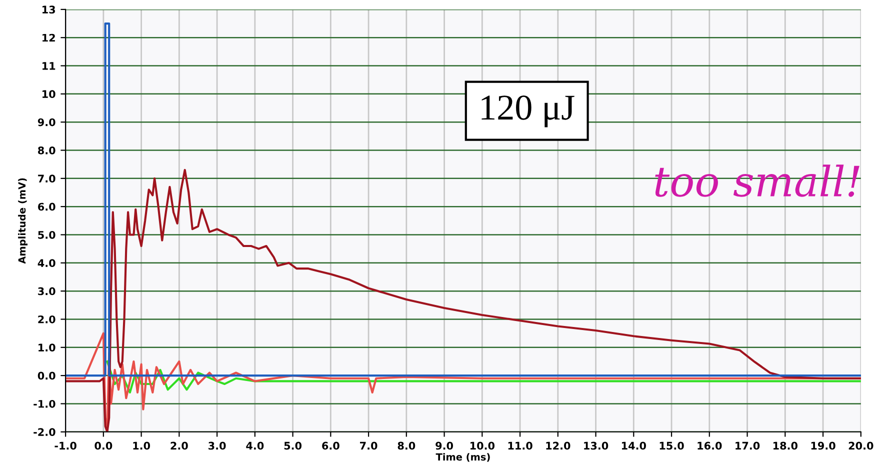  I want to click on x-tick-label: 4.0, so click(255, 446).